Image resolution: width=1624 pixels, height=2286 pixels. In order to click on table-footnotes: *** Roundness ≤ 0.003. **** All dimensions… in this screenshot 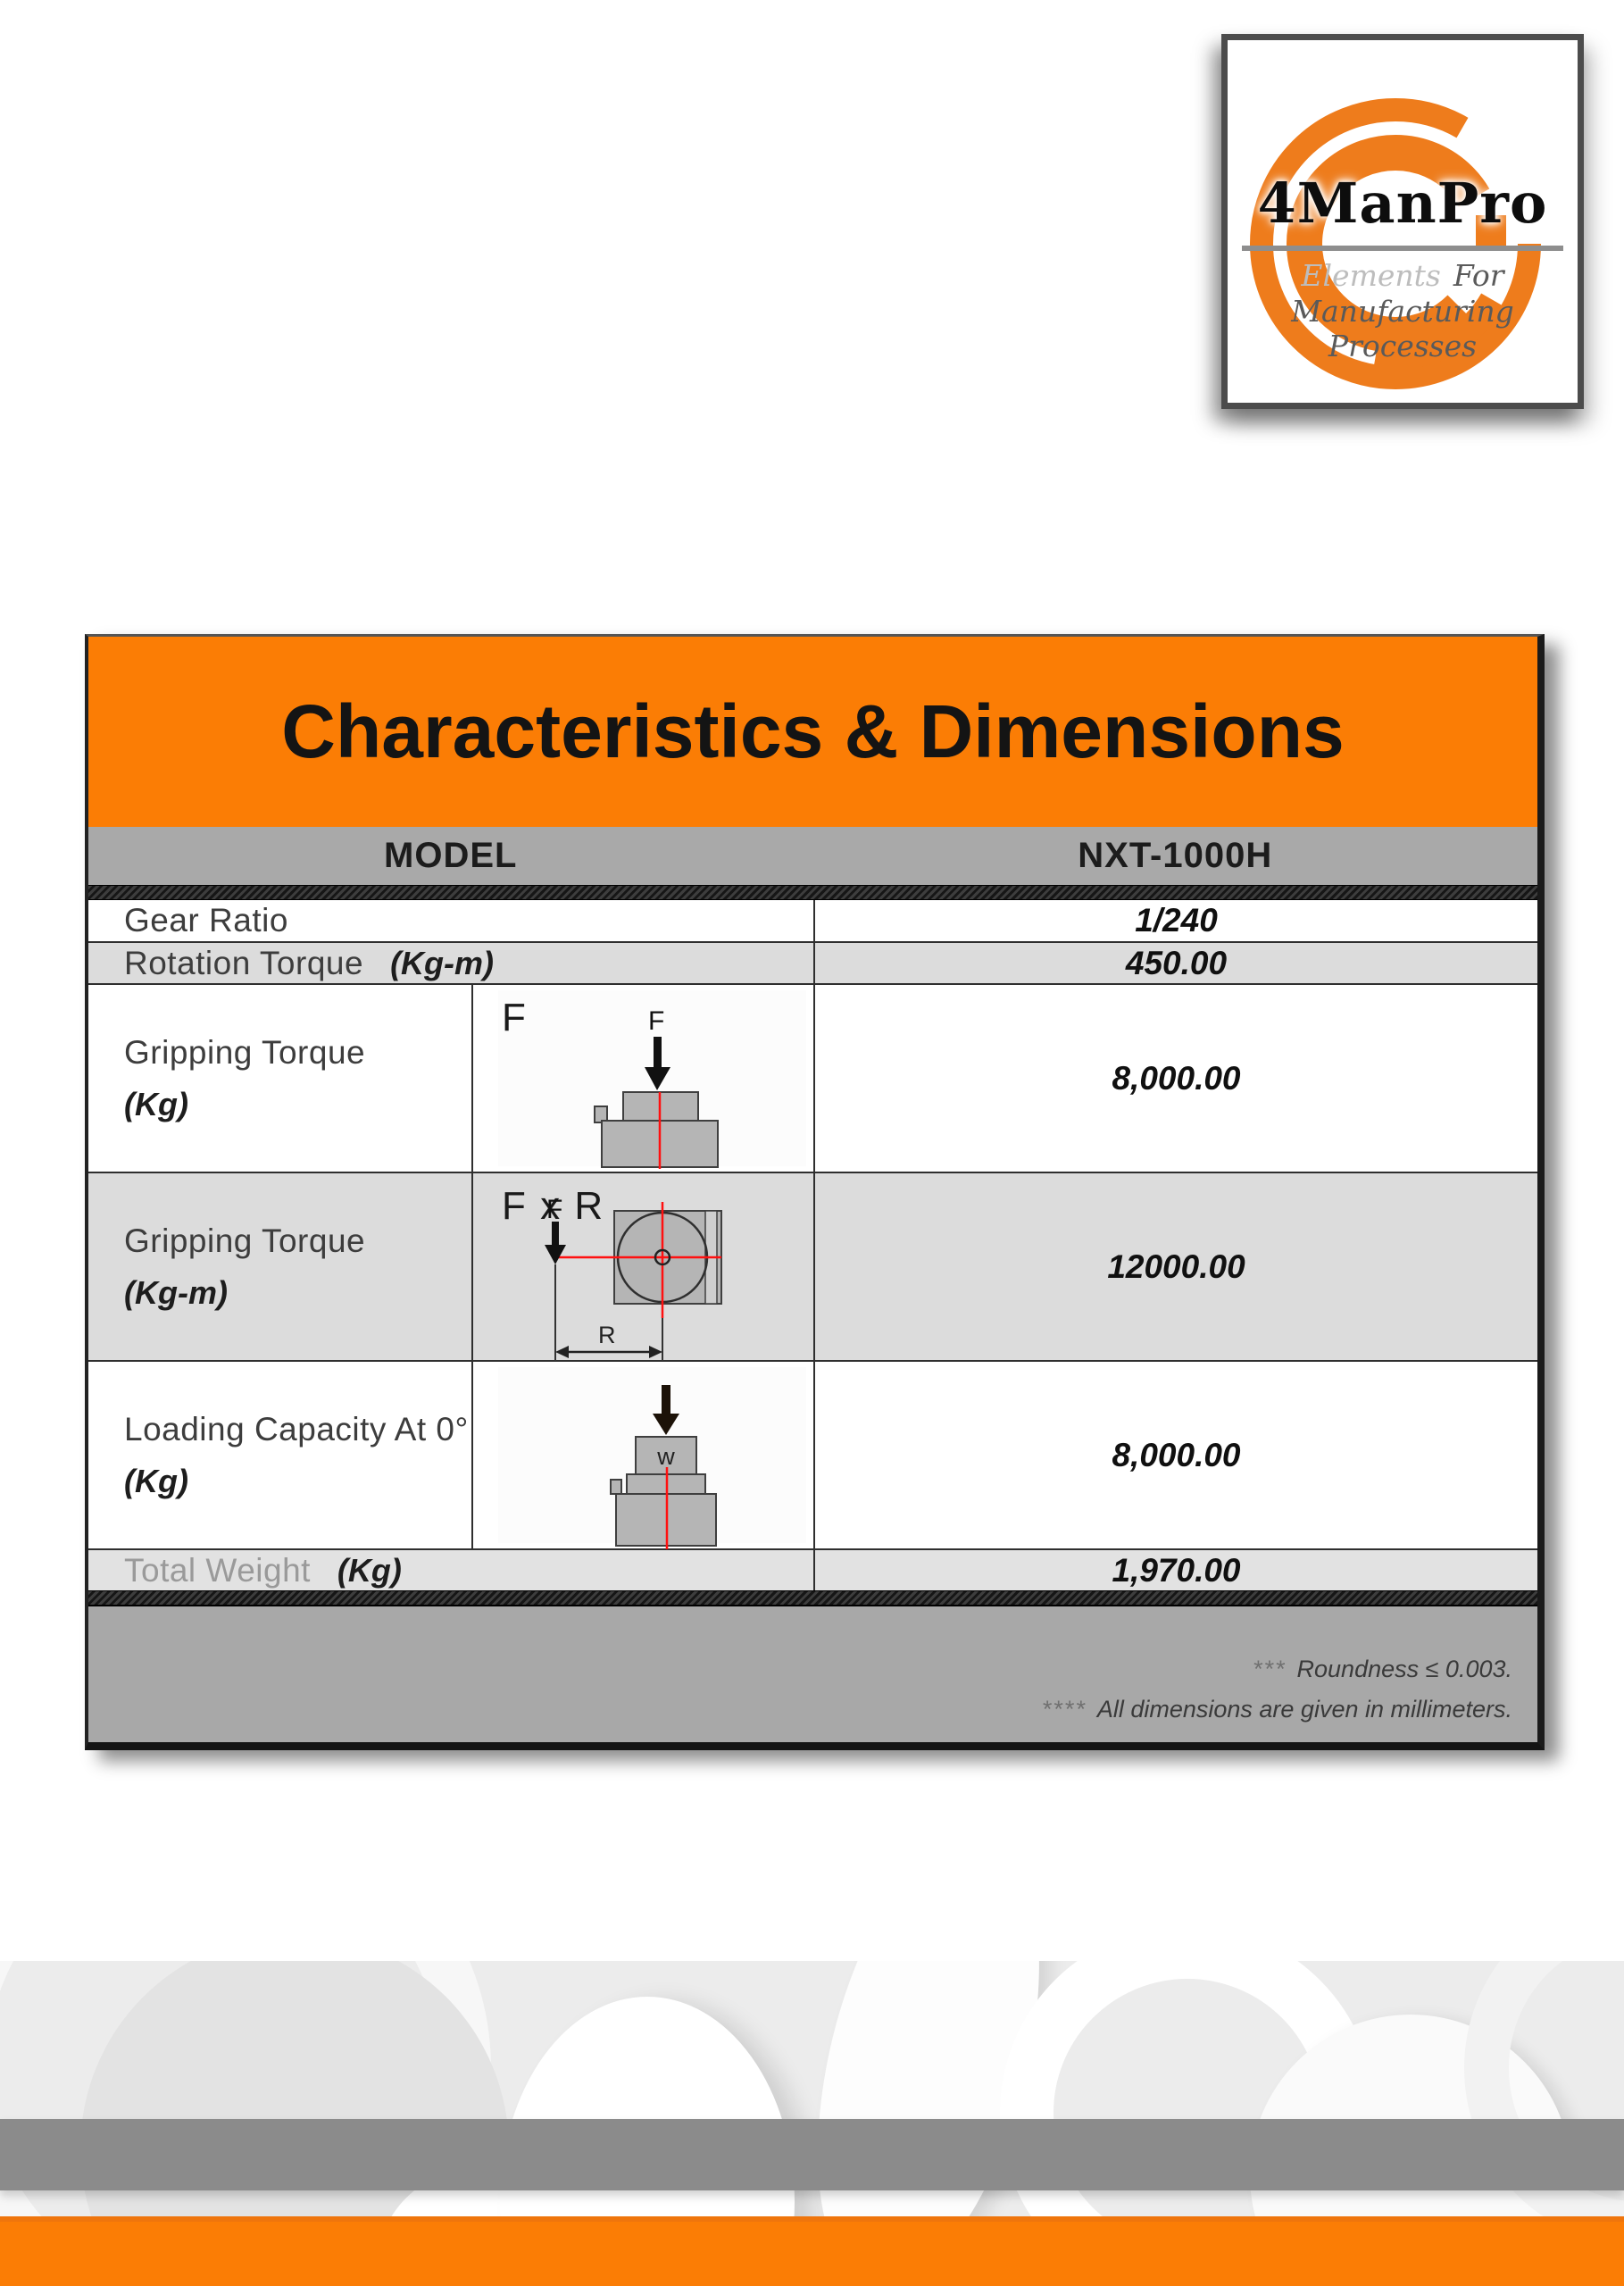, I will do `click(812, 1674)`.